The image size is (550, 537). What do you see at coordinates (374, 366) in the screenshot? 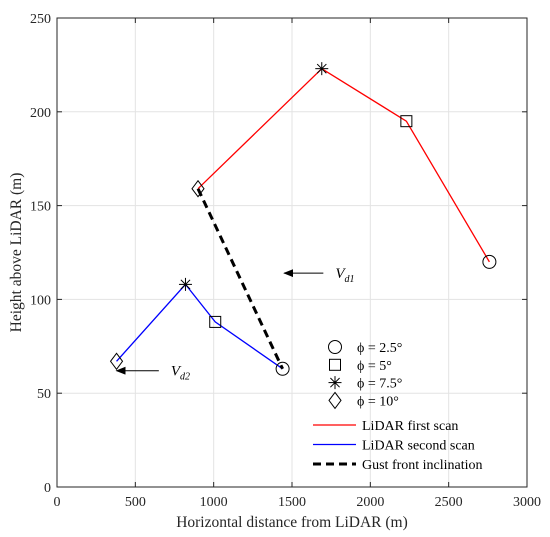
I see `legend-label: ϕ = 5°` at bounding box center [374, 366].